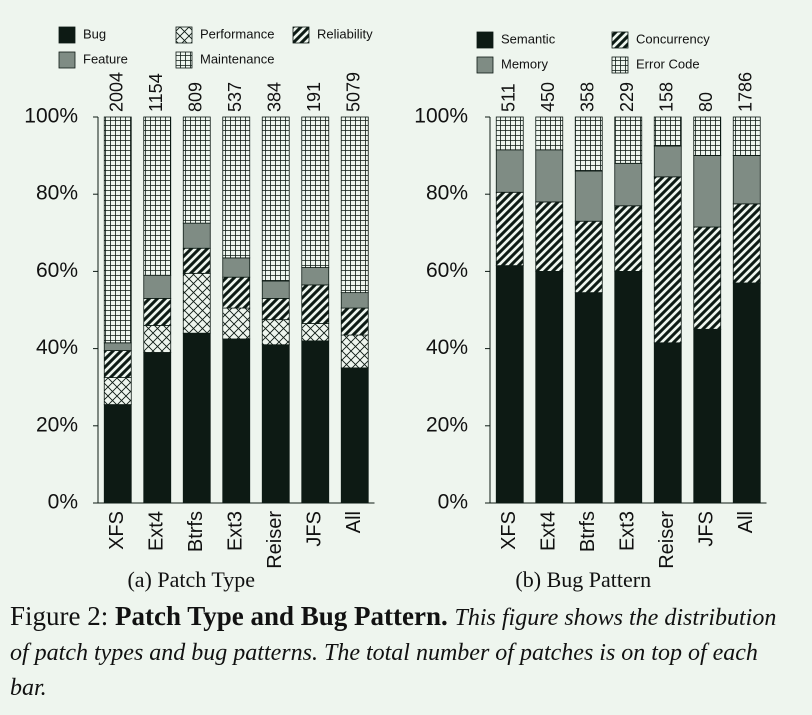  Describe the element at coordinates (196, 97) in the screenshot. I see `bar-total: 809` at that location.